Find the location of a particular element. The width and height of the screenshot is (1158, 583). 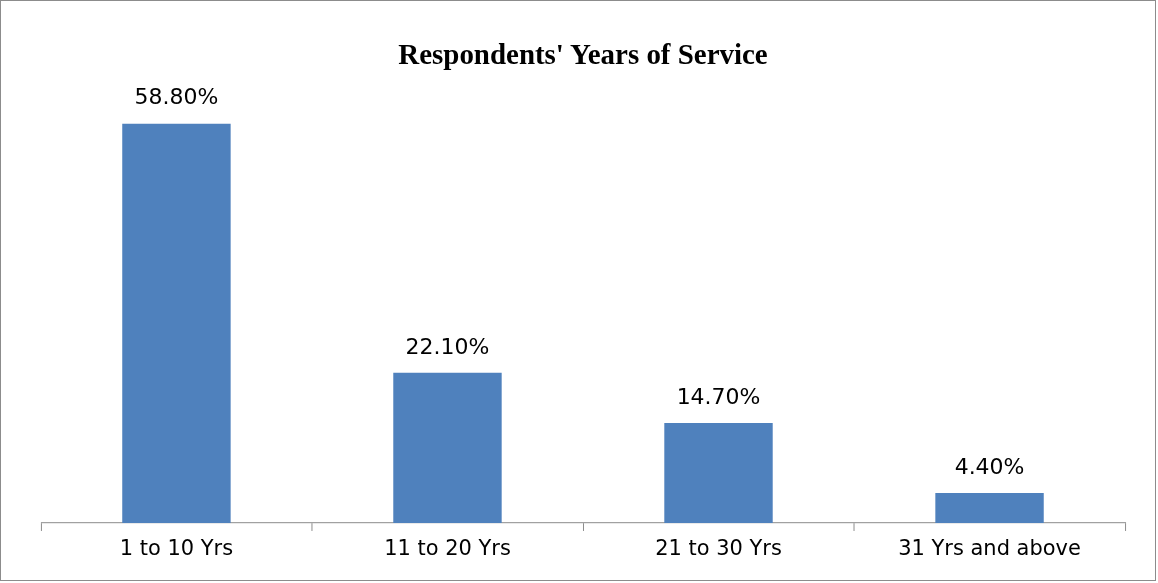

data-label: 14.70% is located at coordinates (718, 396).